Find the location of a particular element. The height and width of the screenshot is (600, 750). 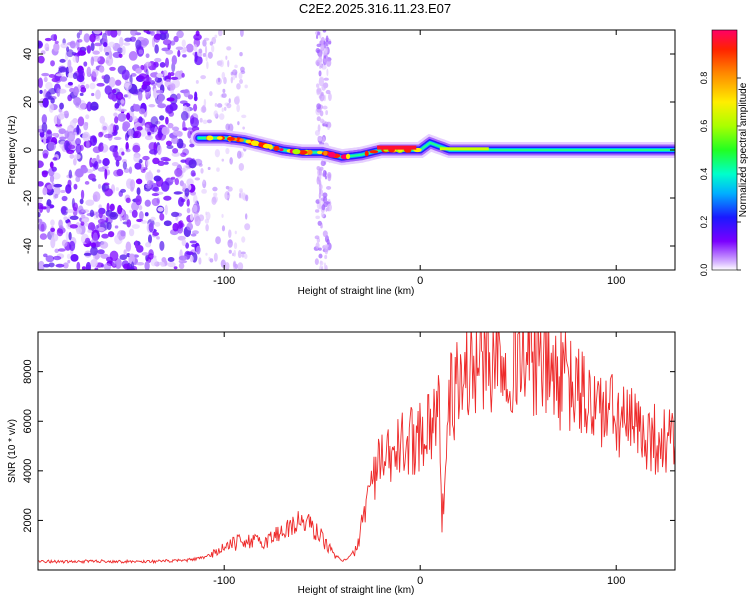

snr-y-label: SNR (10 * v/v) is located at coordinates (12, 451).